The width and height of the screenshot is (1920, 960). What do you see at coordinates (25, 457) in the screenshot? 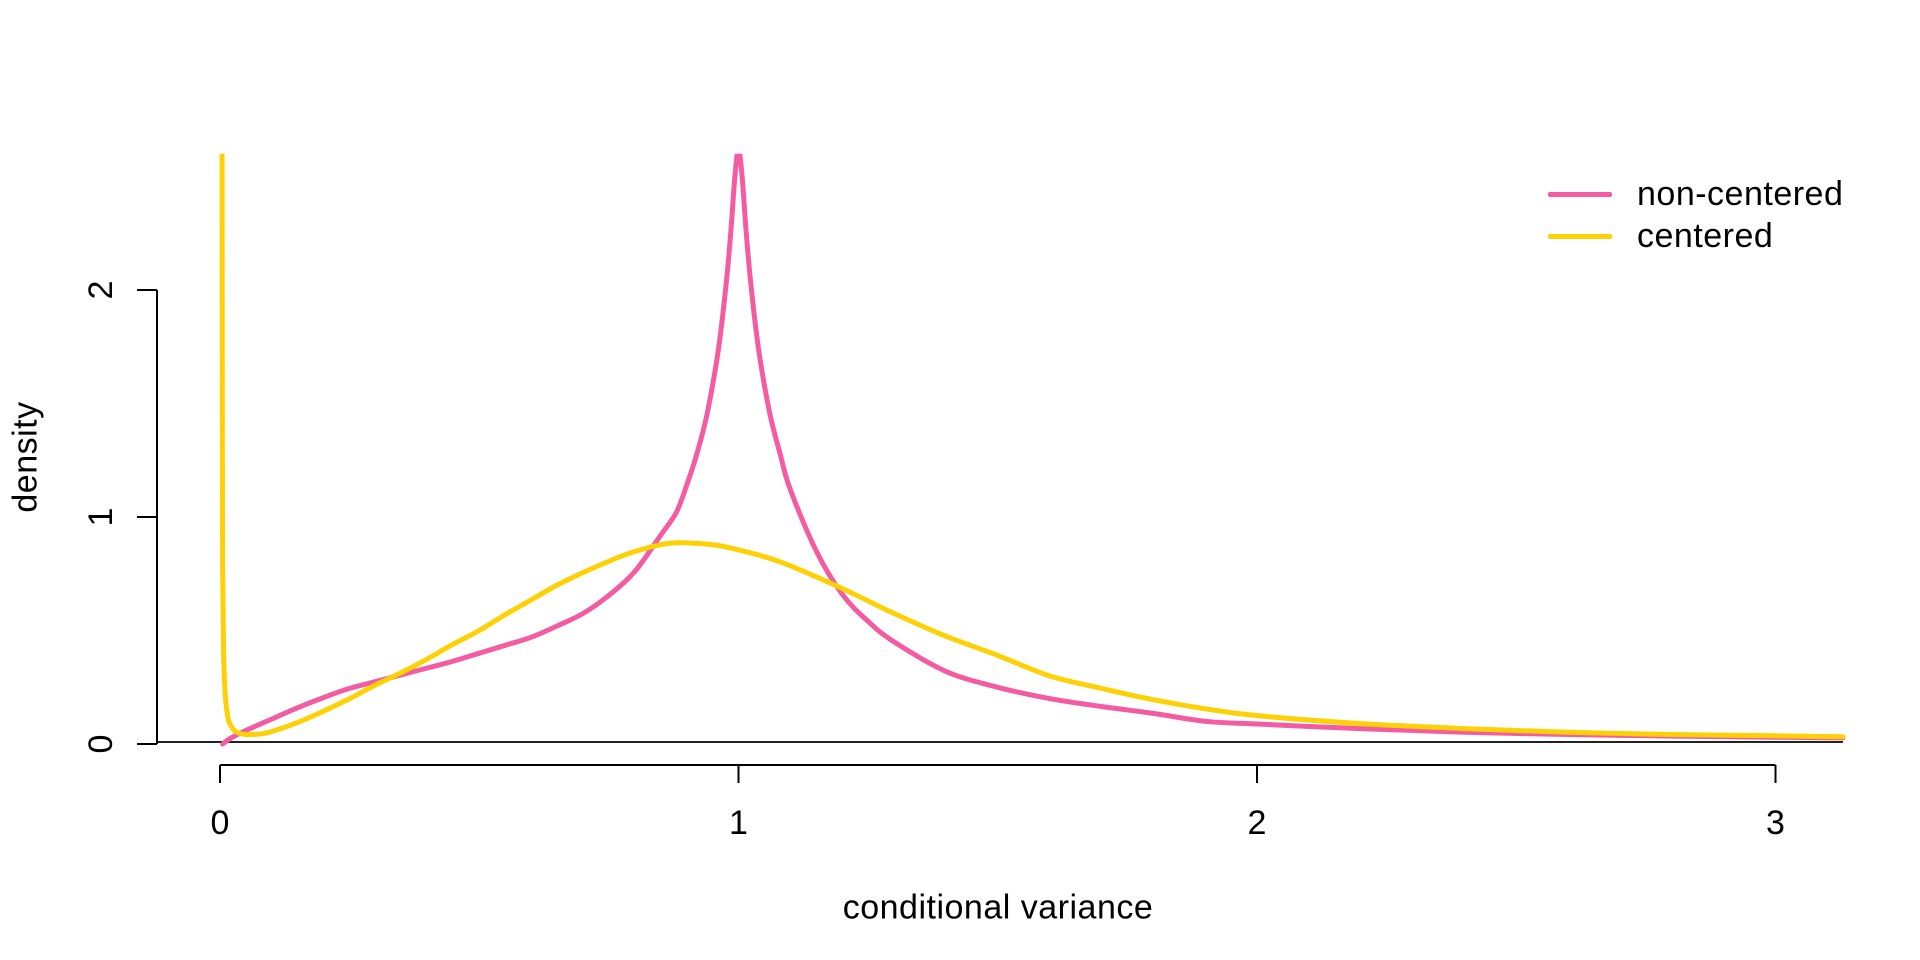
I see `y-axis-title: density` at bounding box center [25, 457].